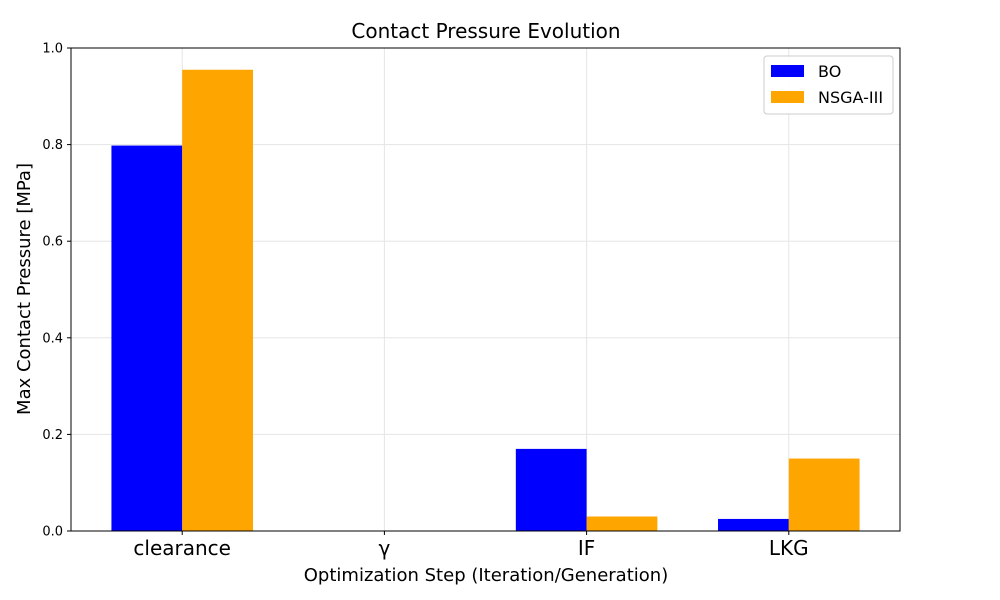 The height and width of the screenshot is (600, 1000). I want to click on y-tick-label: 0.8, so click(52, 145).